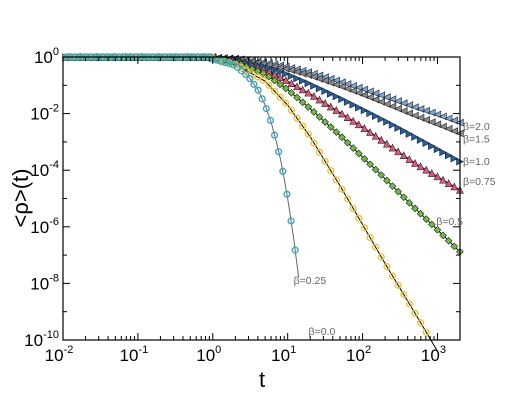 The image size is (518, 400). What do you see at coordinates (44, 282) in the screenshot?
I see `y-tick-label: 10⁻⁸` at bounding box center [44, 282].